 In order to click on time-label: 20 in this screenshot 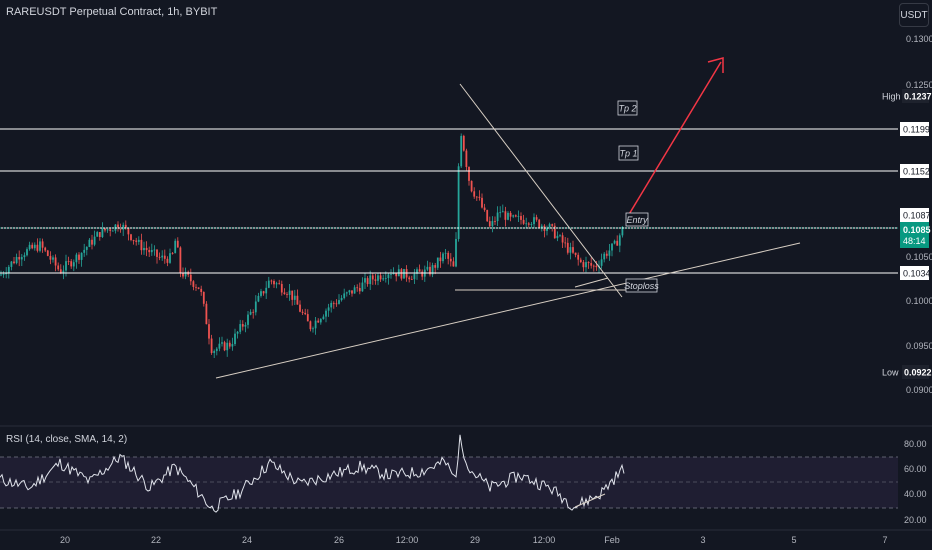, I will do `click(65, 540)`.